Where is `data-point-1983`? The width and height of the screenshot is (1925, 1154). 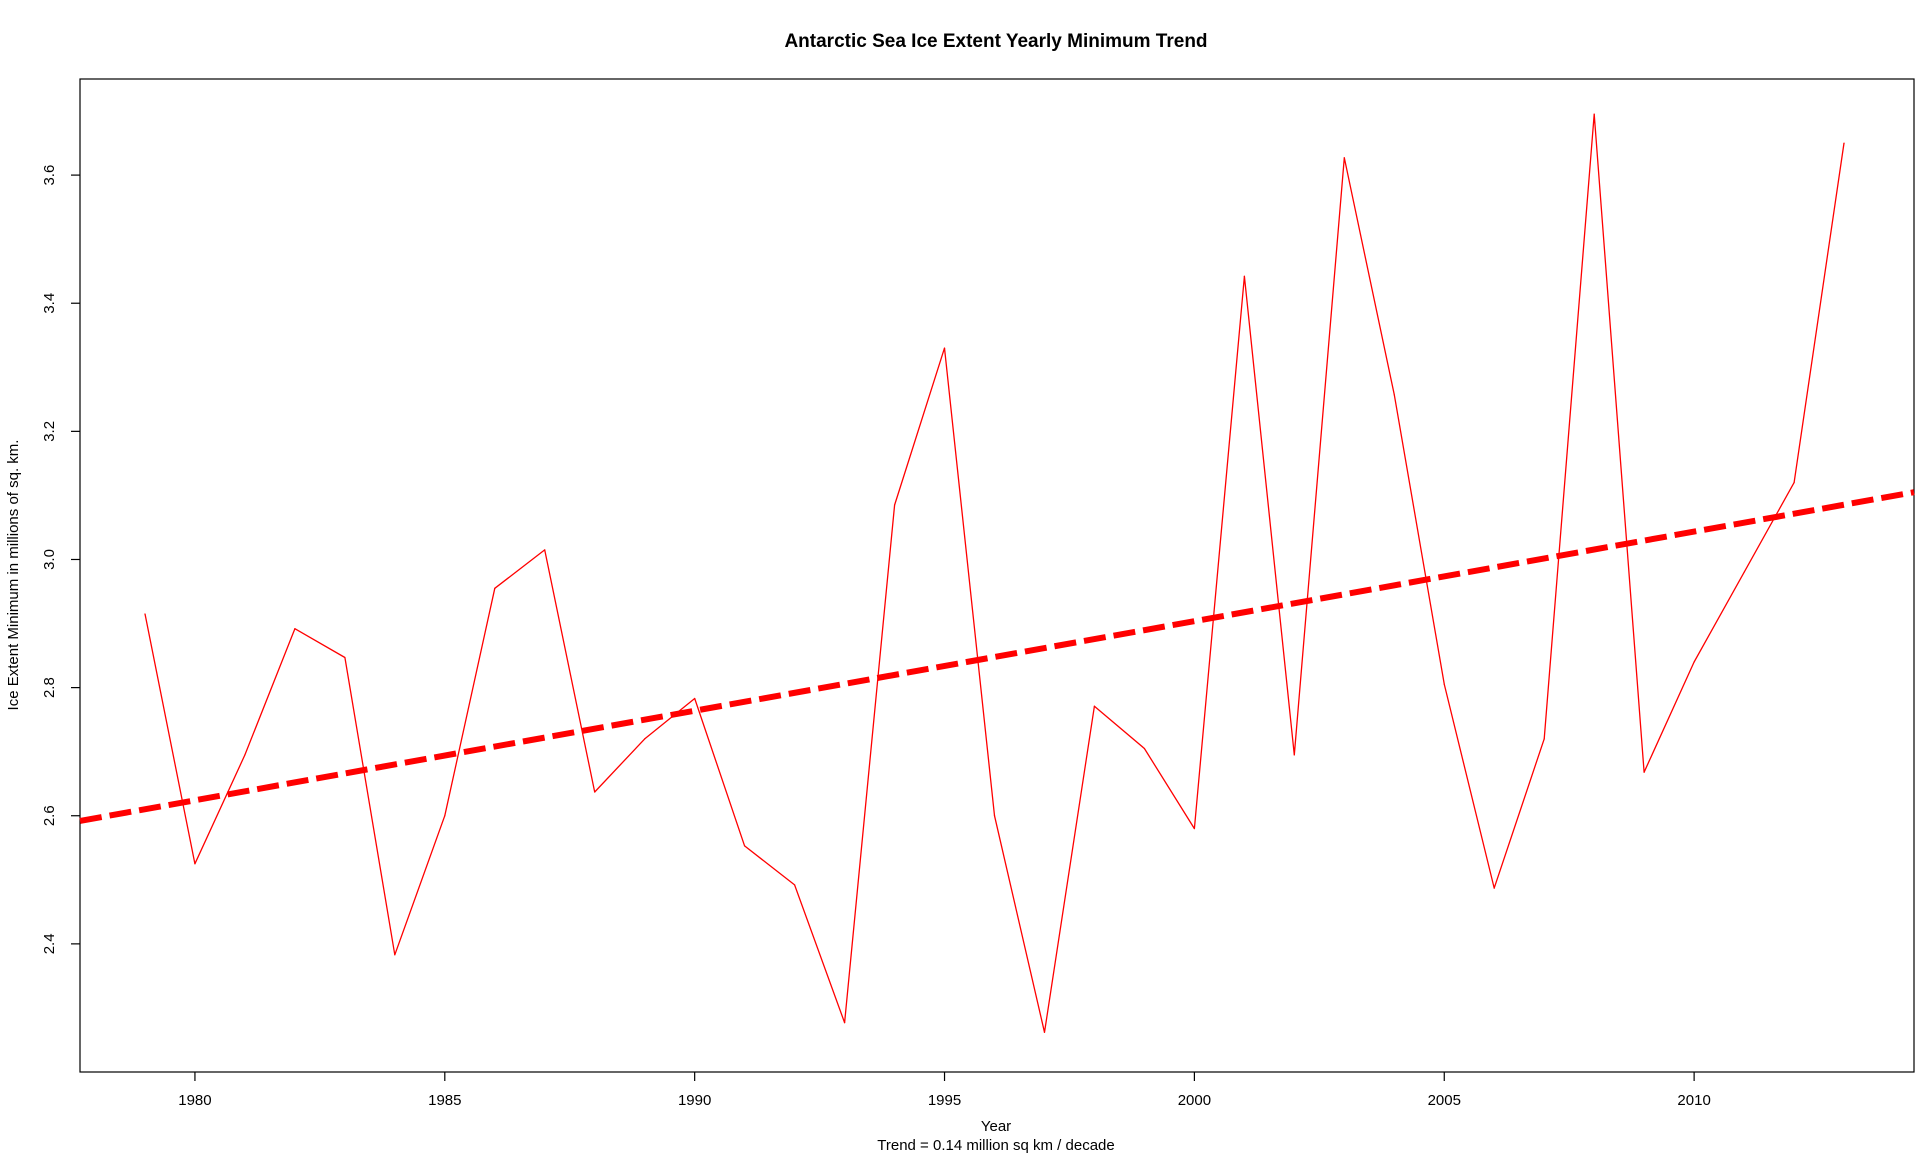 data-point-1983 is located at coordinates (345, 657).